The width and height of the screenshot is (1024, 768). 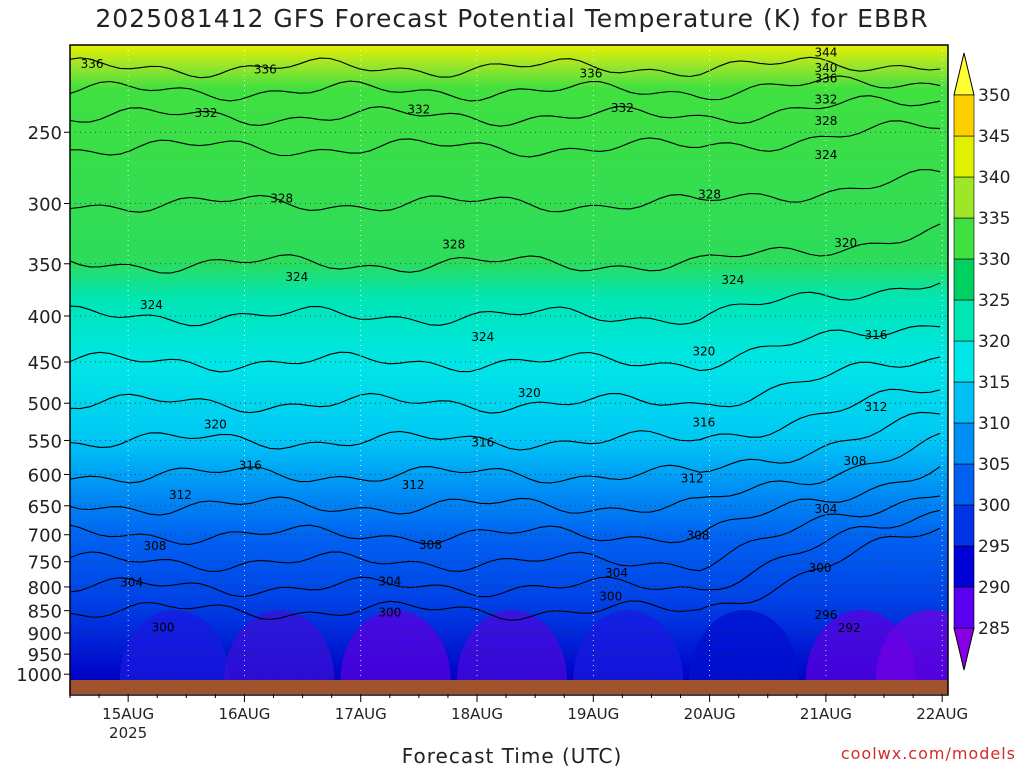 I want to click on y-tick-label: 500, so click(x=45, y=404).